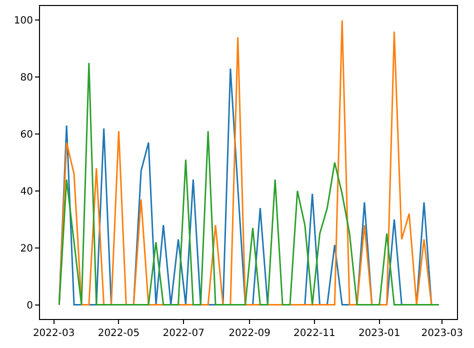  What do you see at coordinates (119, 333) in the screenshot?
I see `x-tick-label: 2022-05` at bounding box center [119, 333].